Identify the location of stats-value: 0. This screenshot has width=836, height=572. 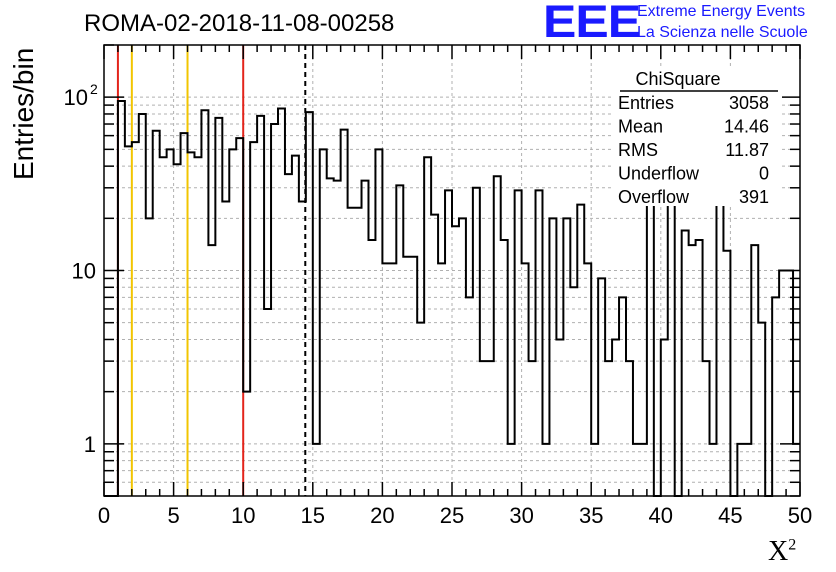
(764, 174).